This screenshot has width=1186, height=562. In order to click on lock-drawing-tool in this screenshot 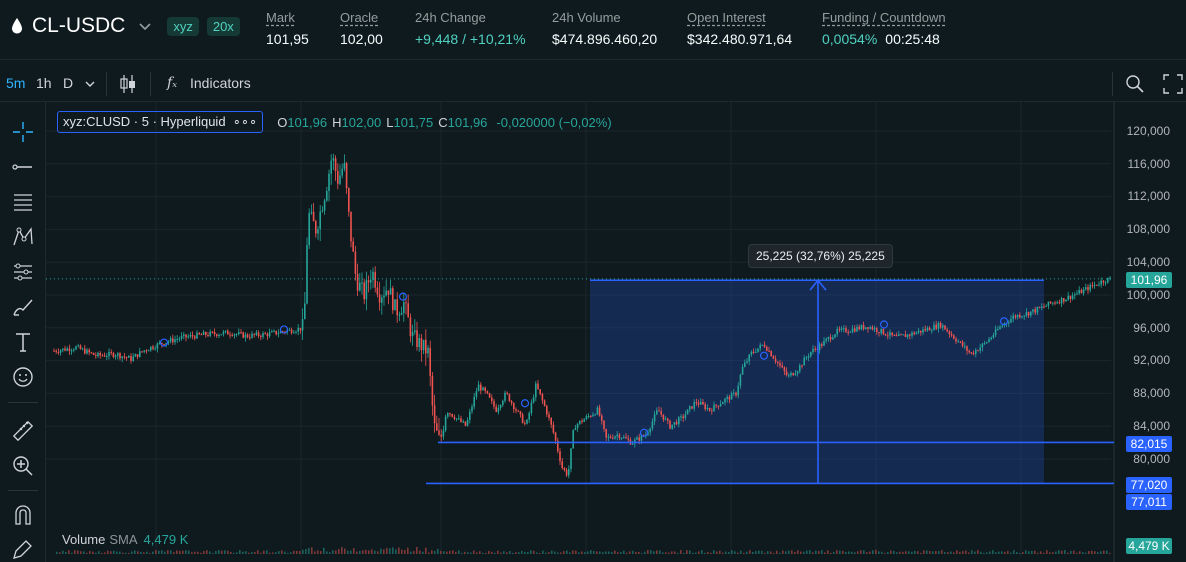, I will do `click(23, 548)`.